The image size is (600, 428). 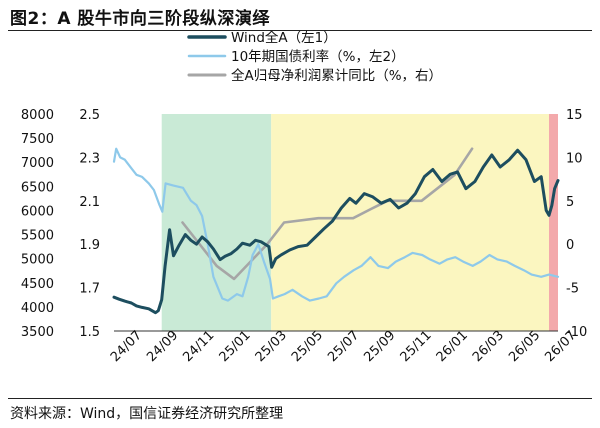 What do you see at coordinates (300, 30) in the screenshot?
I see `top-rule` at bounding box center [300, 30].